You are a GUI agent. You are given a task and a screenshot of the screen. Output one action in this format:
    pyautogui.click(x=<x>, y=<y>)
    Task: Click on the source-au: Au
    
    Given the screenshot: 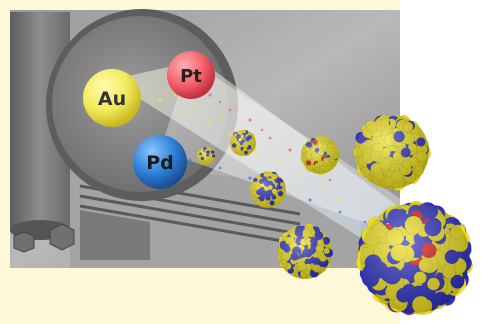 What is the action you would take?
    pyautogui.click(x=112, y=98)
    